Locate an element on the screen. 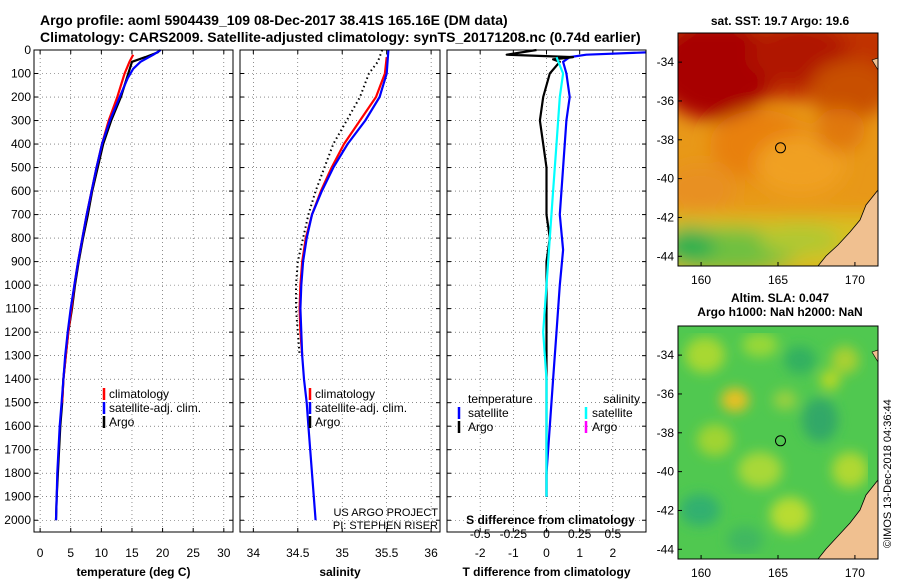  map1-ytick-label: -34 is located at coordinates (666, 62).